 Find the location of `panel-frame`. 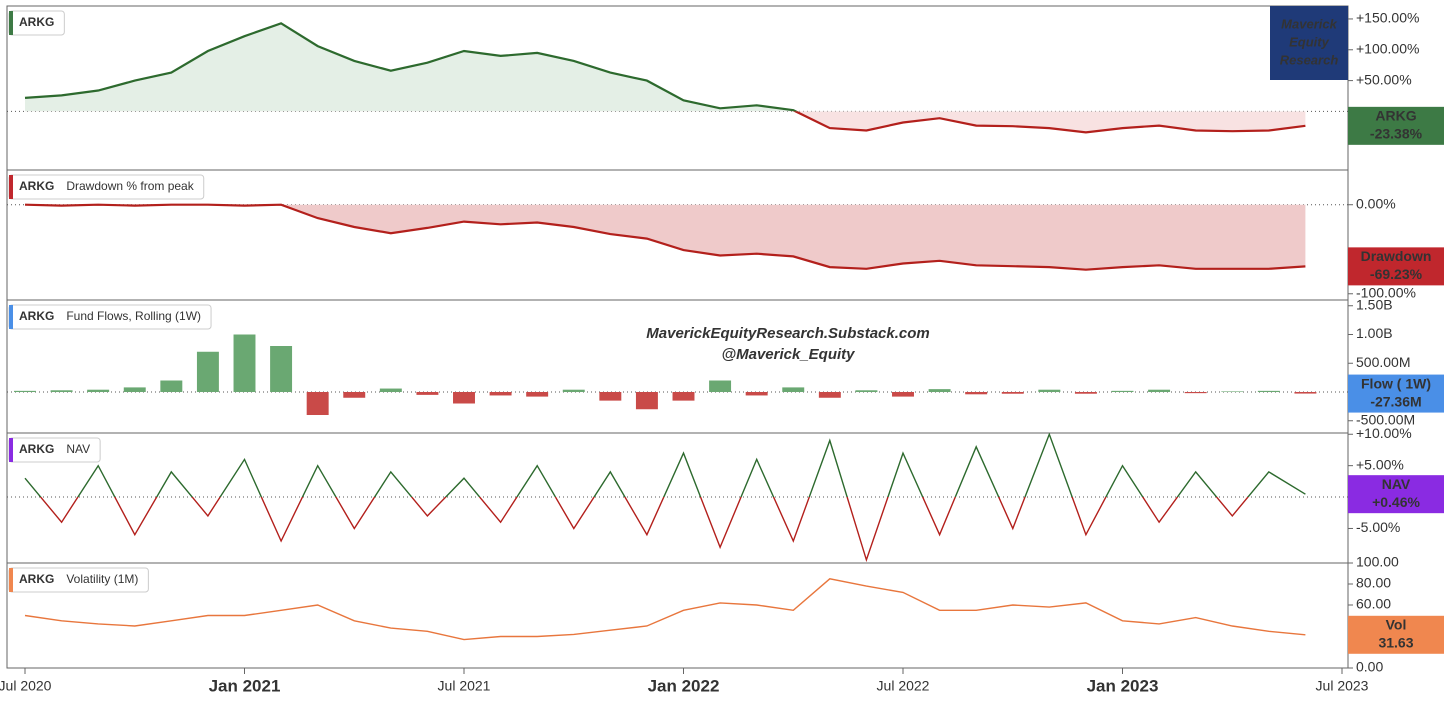

panel-frame is located at coordinates (677, 615).